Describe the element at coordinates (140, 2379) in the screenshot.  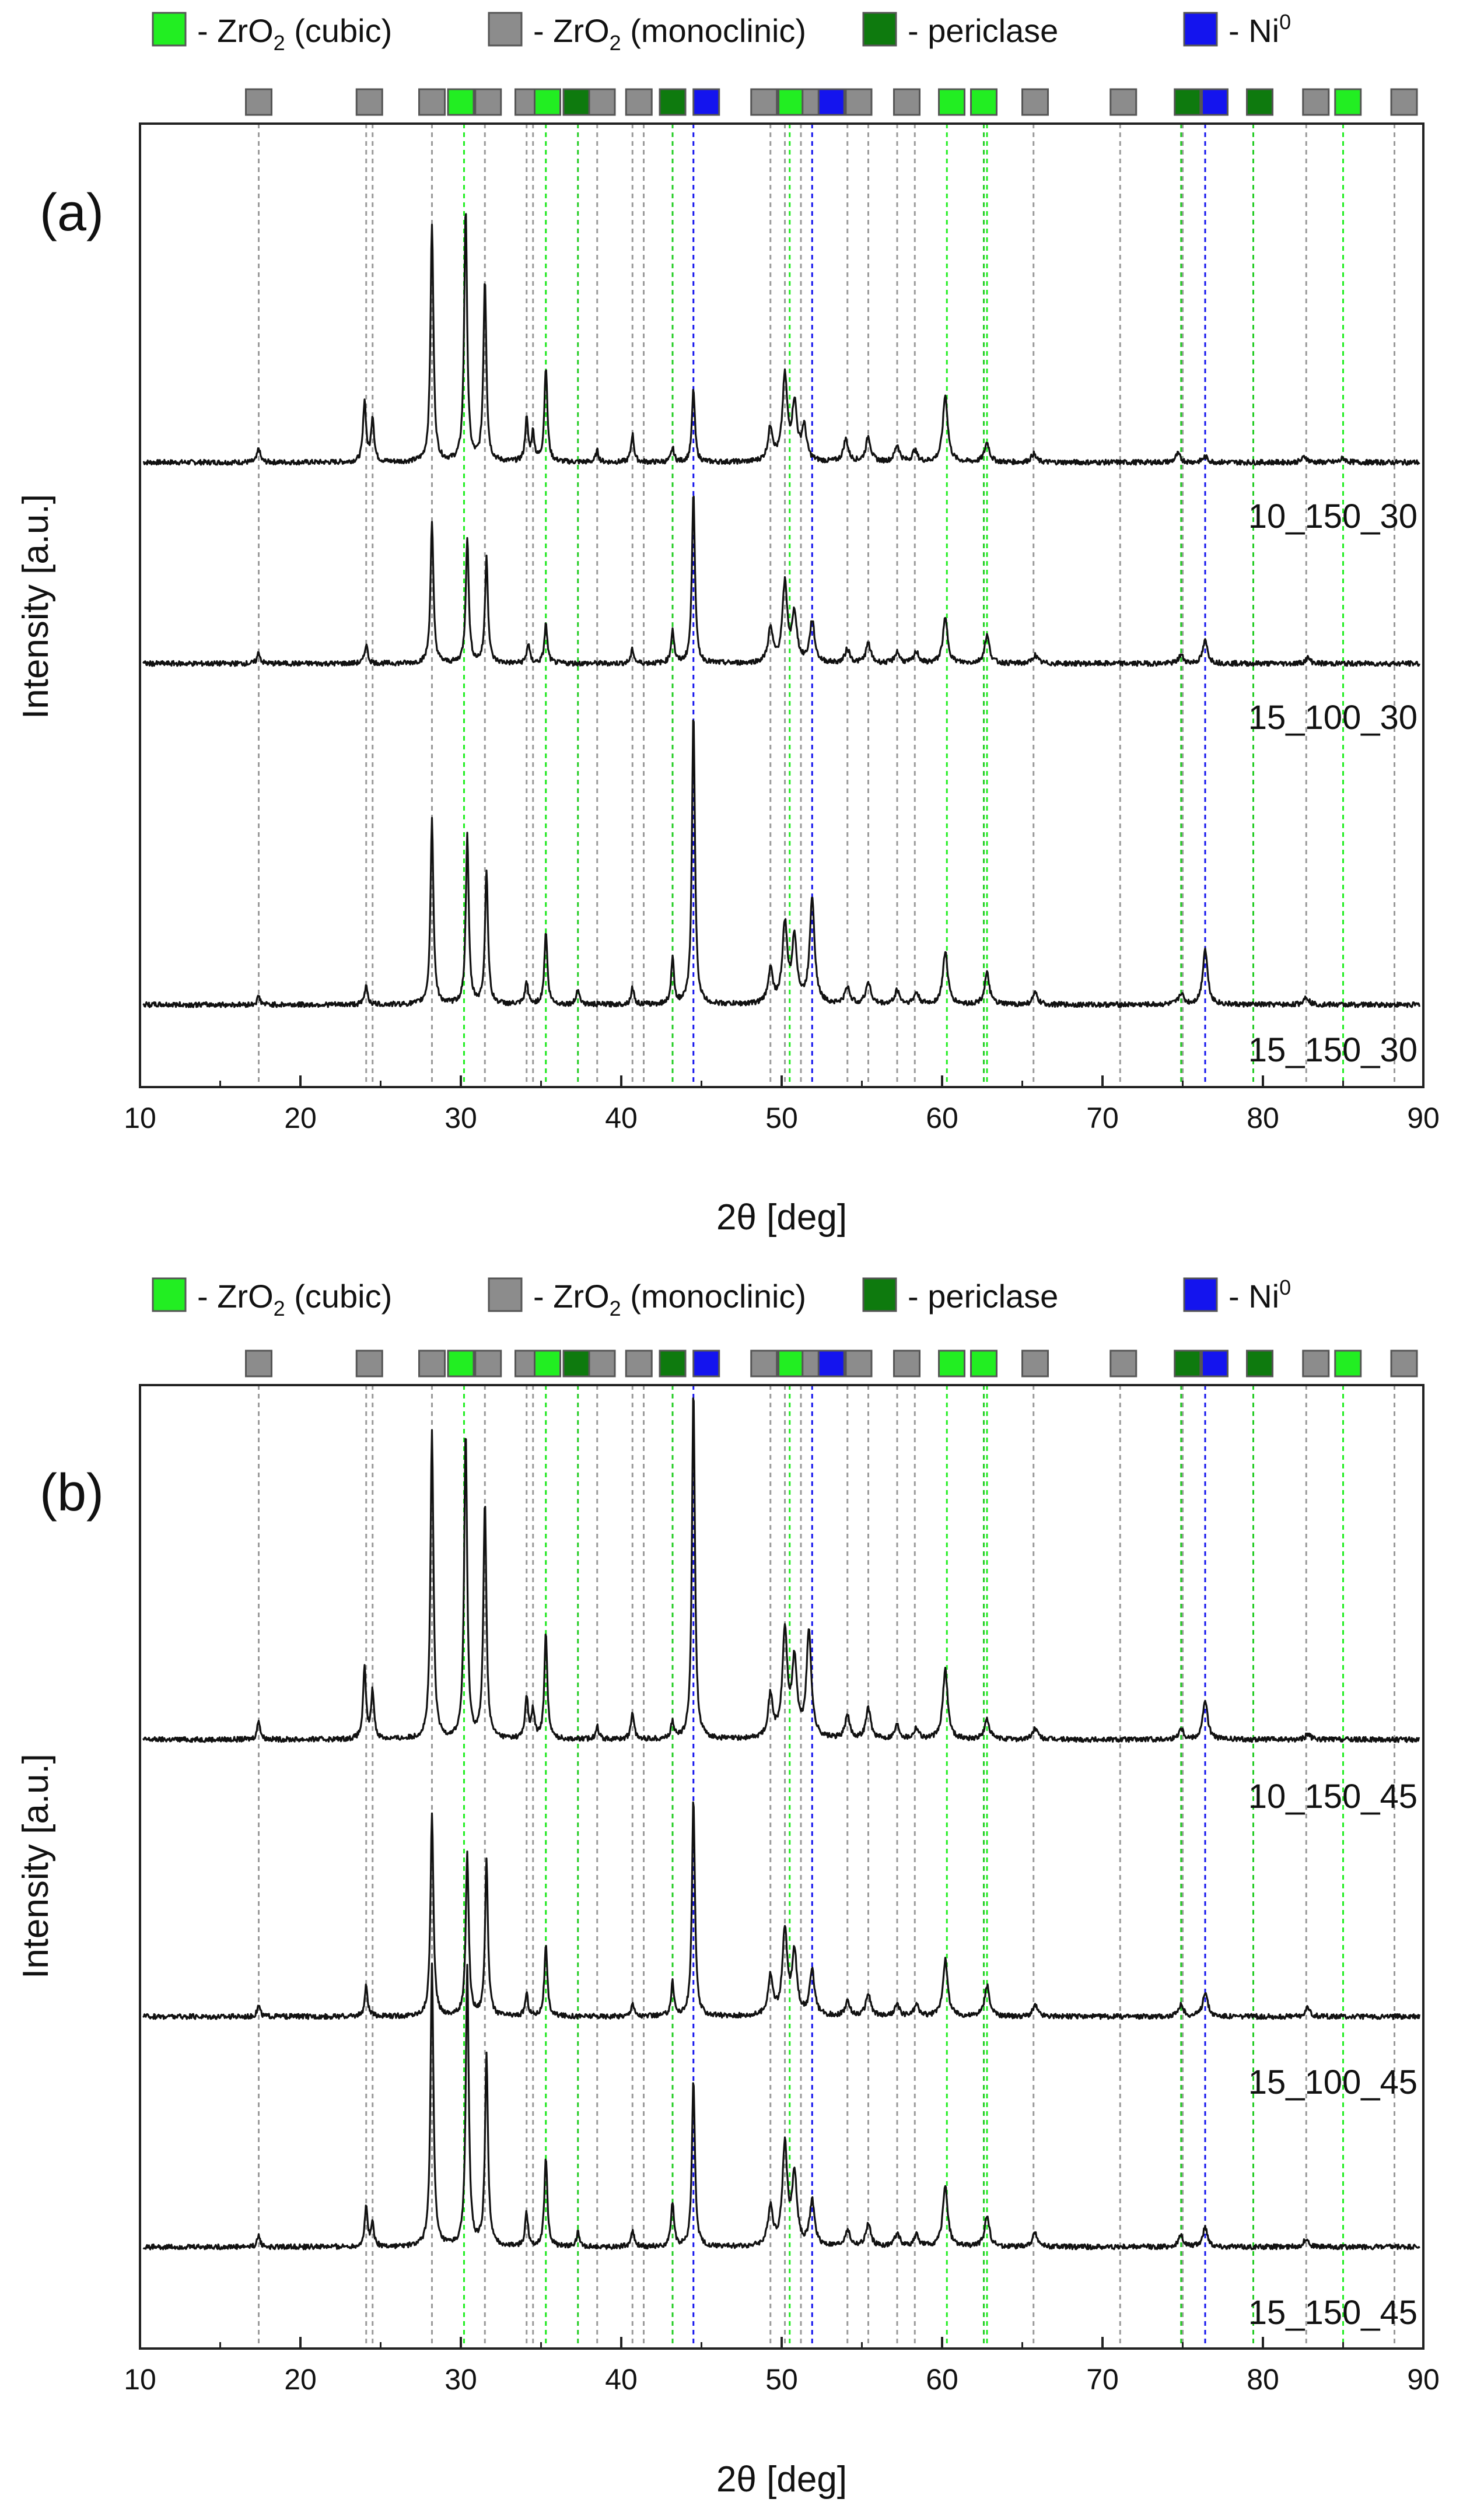
I see `x-tick-label: 10` at that location.